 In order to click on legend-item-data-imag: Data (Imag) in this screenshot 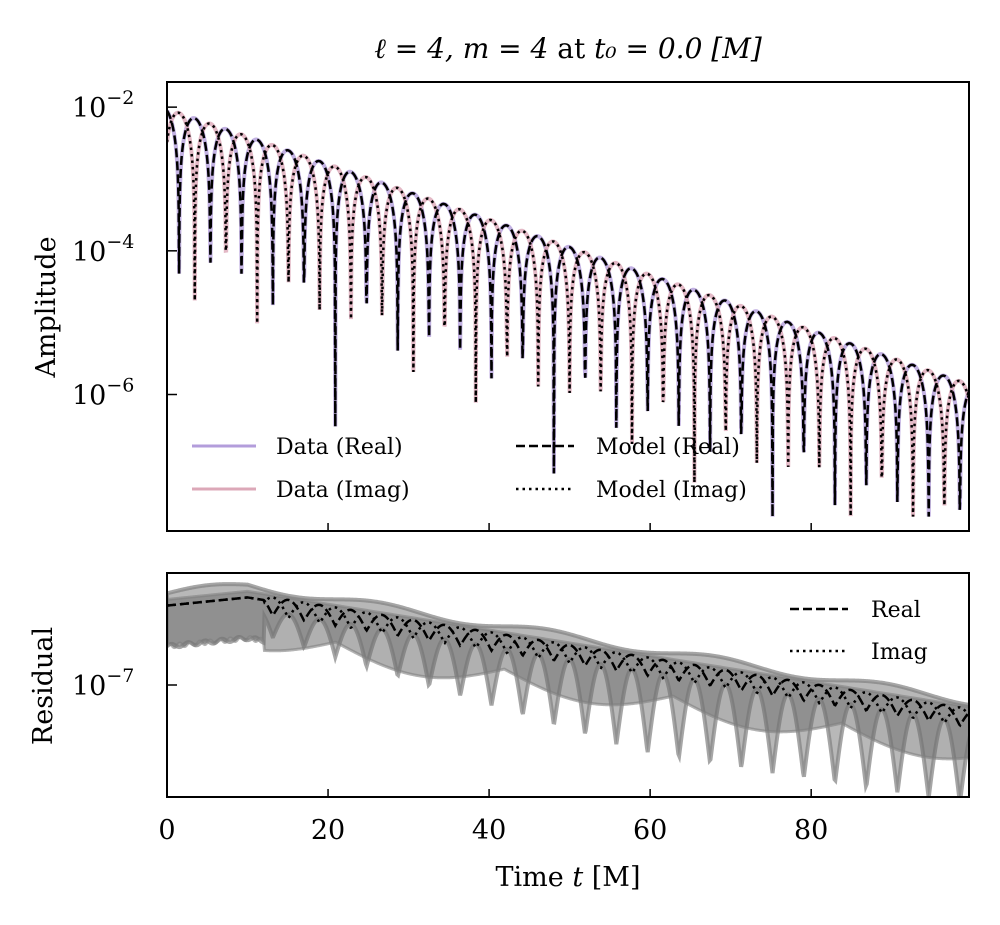, I will do `click(301, 490)`.